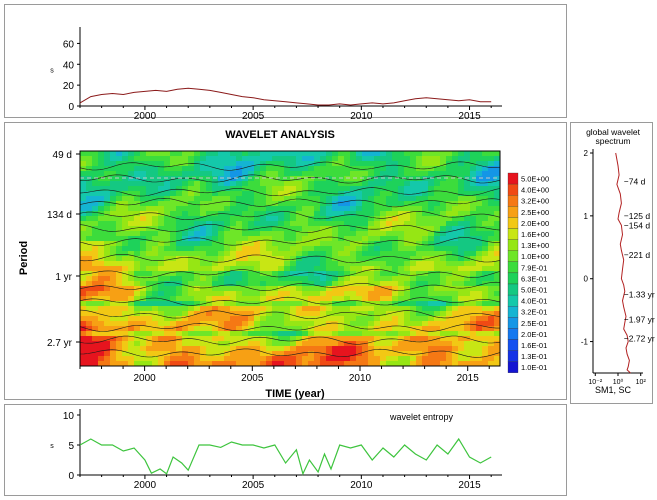  Describe the element at coordinates (290, 192) in the screenshot. I see `contour-line` at that location.